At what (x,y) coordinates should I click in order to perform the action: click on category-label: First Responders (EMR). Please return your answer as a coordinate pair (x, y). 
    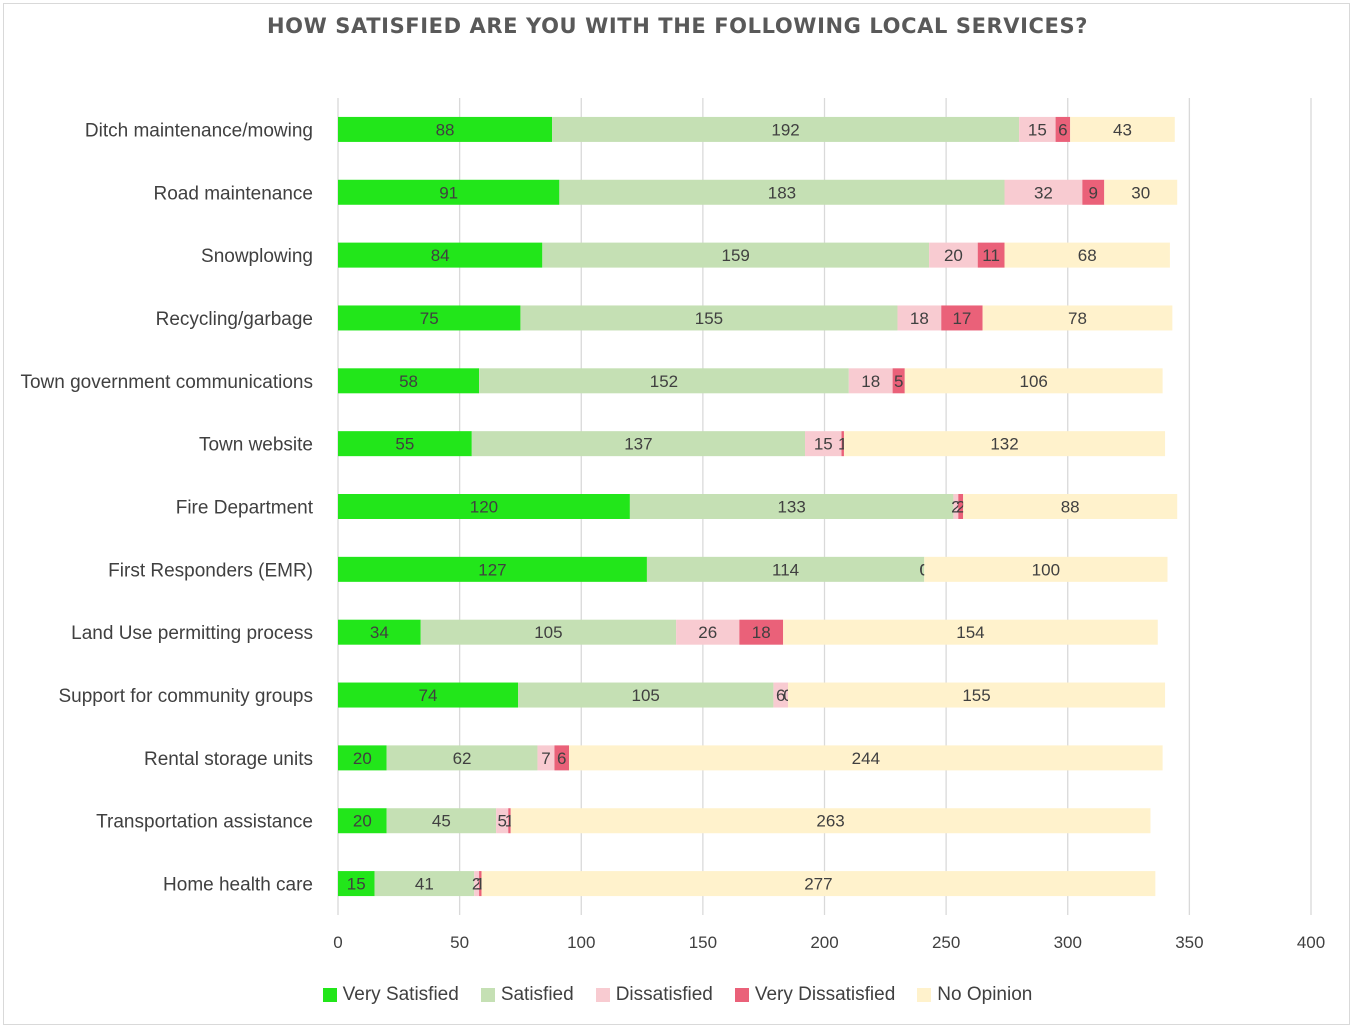
    Looking at the image, I should click on (210, 570).